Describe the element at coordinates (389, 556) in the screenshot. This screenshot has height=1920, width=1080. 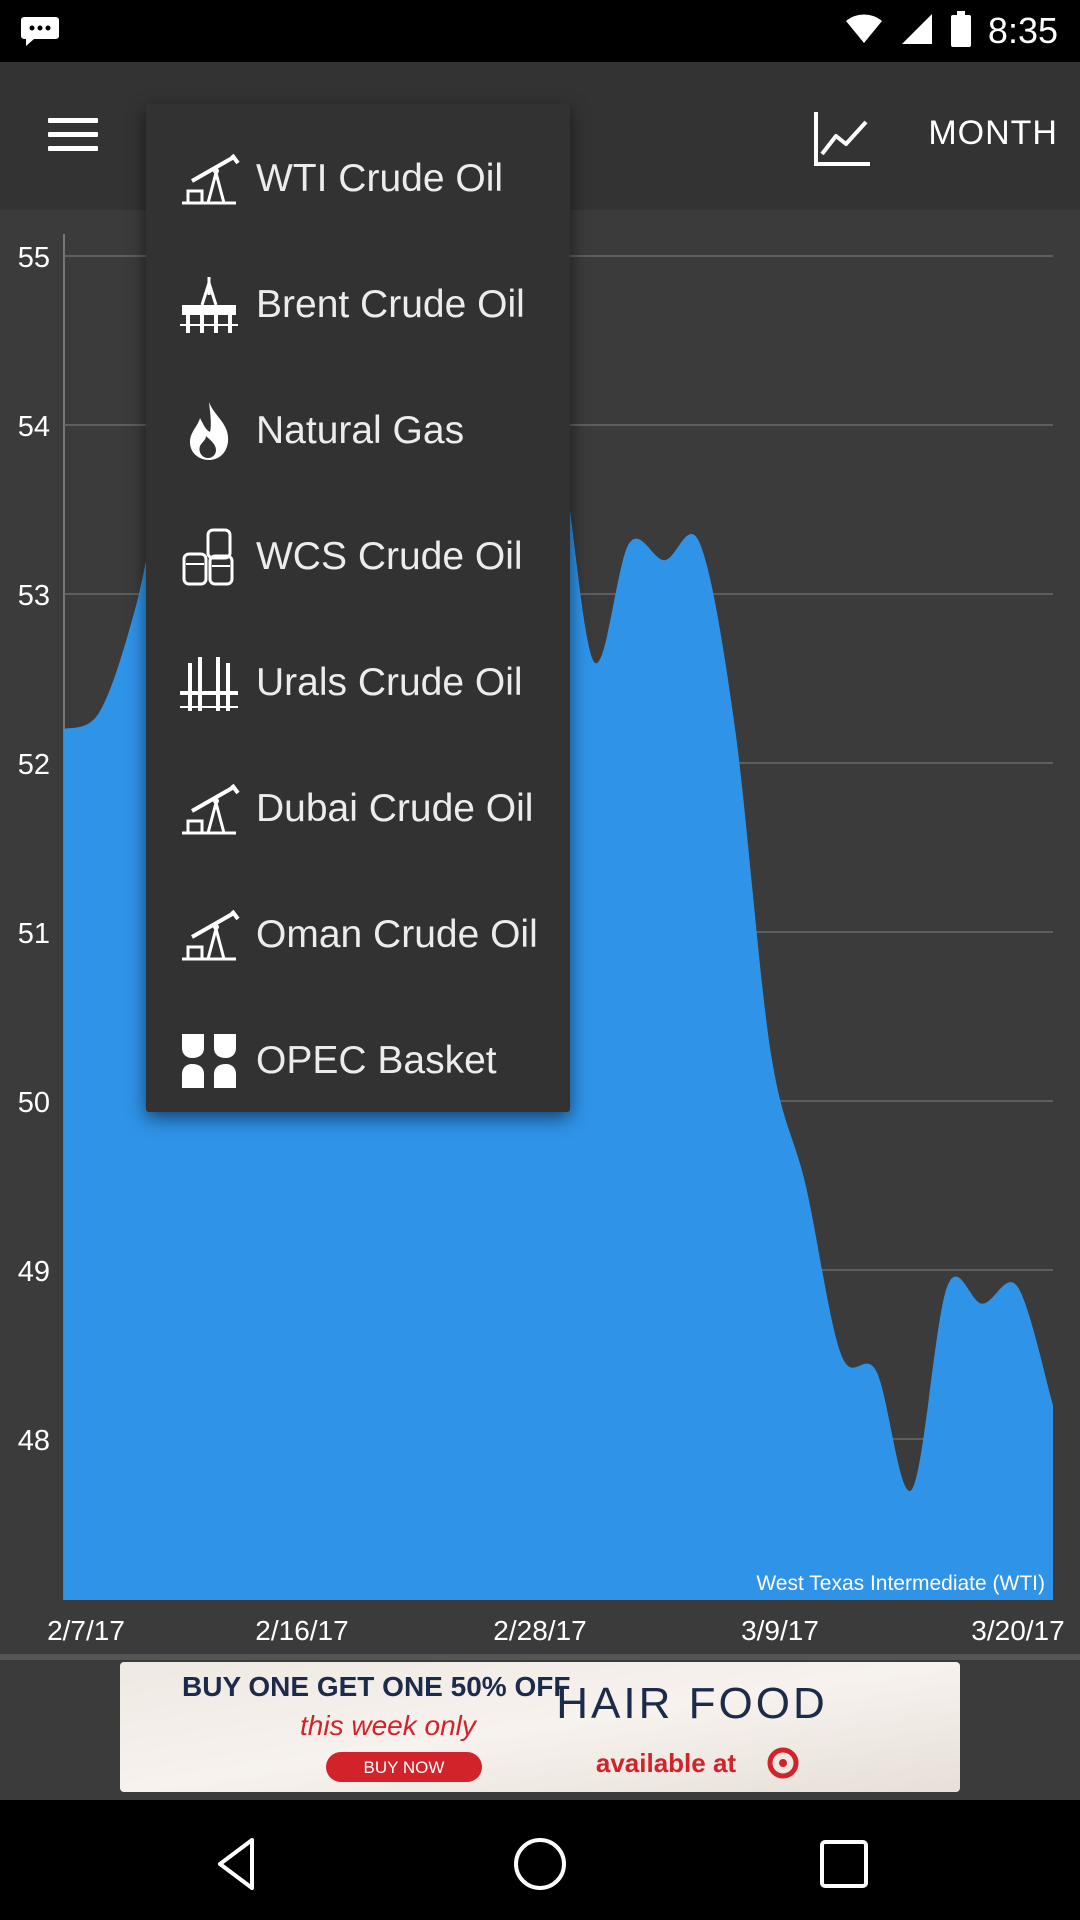
I see `menu-item-label: WCS Crude Oil` at that location.